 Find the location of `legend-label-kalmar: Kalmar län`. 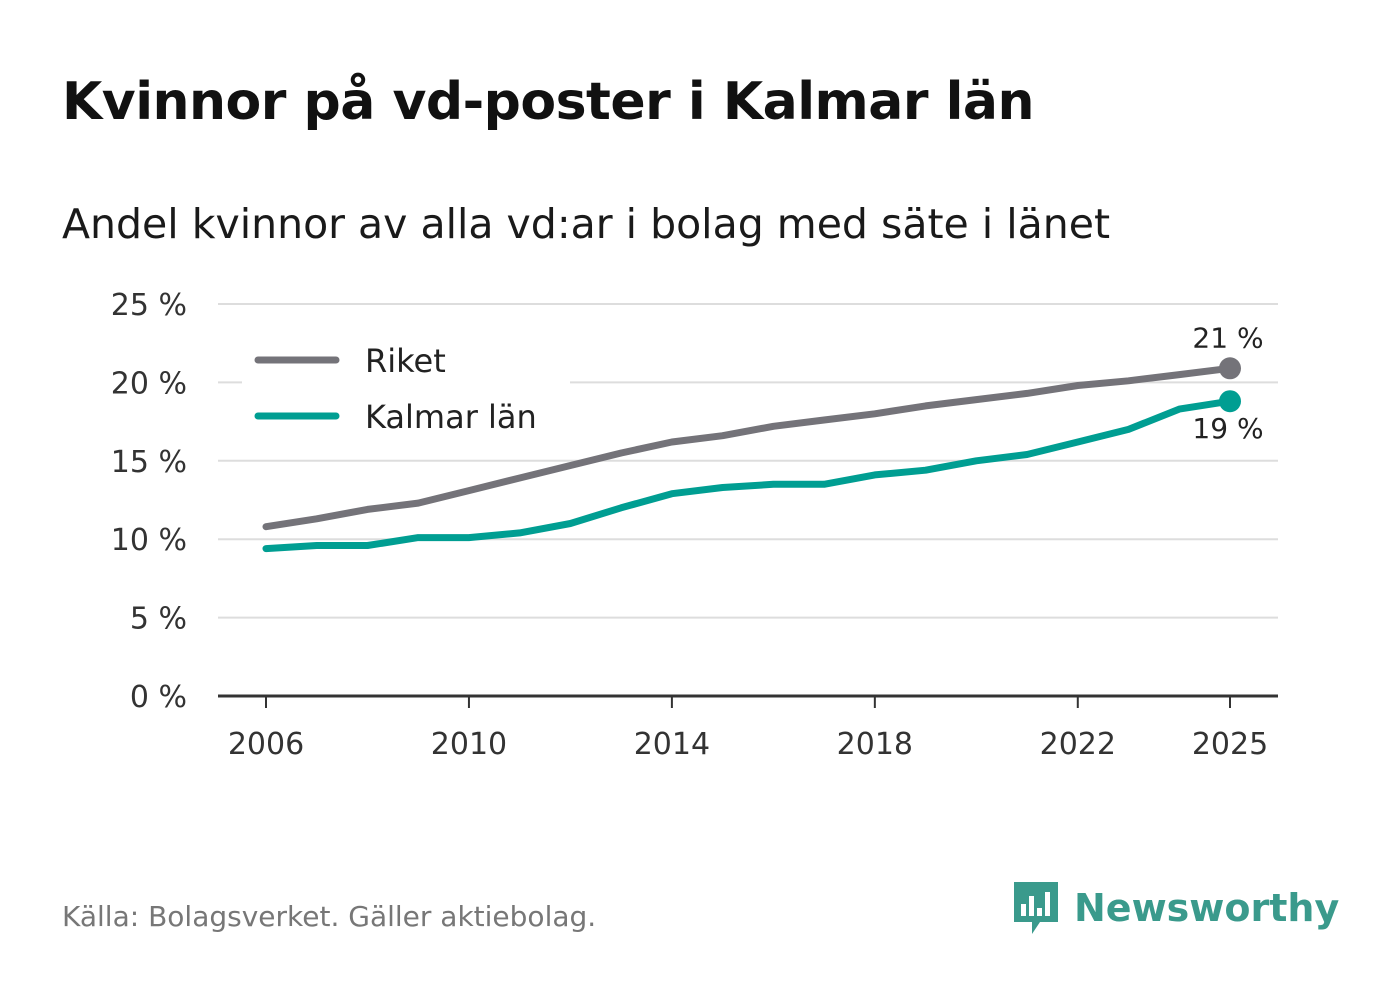

legend-label-kalmar: Kalmar län is located at coordinates (451, 417).